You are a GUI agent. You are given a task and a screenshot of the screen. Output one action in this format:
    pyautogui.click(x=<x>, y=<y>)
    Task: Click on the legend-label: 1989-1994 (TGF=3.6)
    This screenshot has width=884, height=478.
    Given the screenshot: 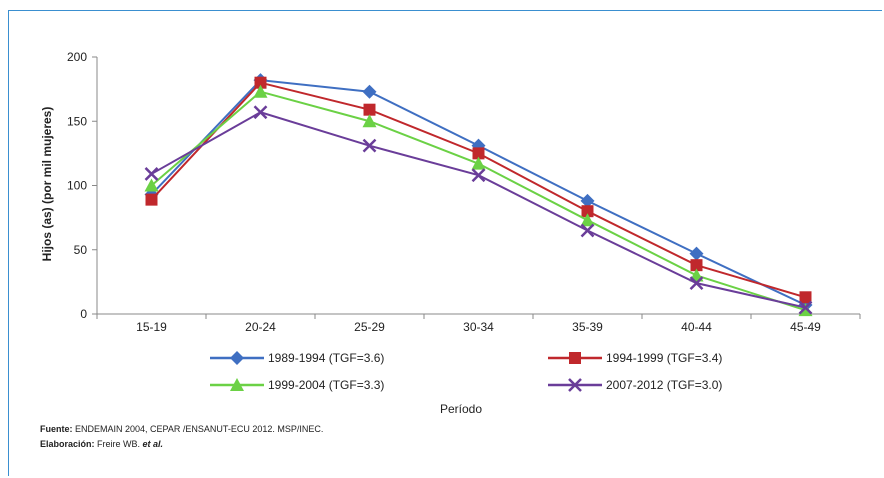 What is the action you would take?
    pyautogui.click(x=326, y=358)
    